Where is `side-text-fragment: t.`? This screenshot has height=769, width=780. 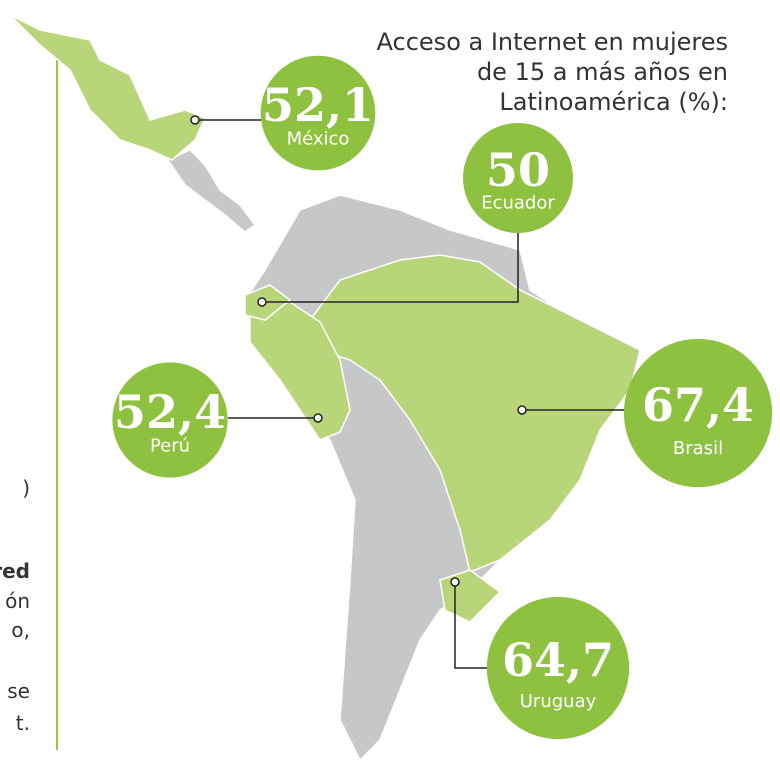
side-text-fragment: t. is located at coordinates (23, 723).